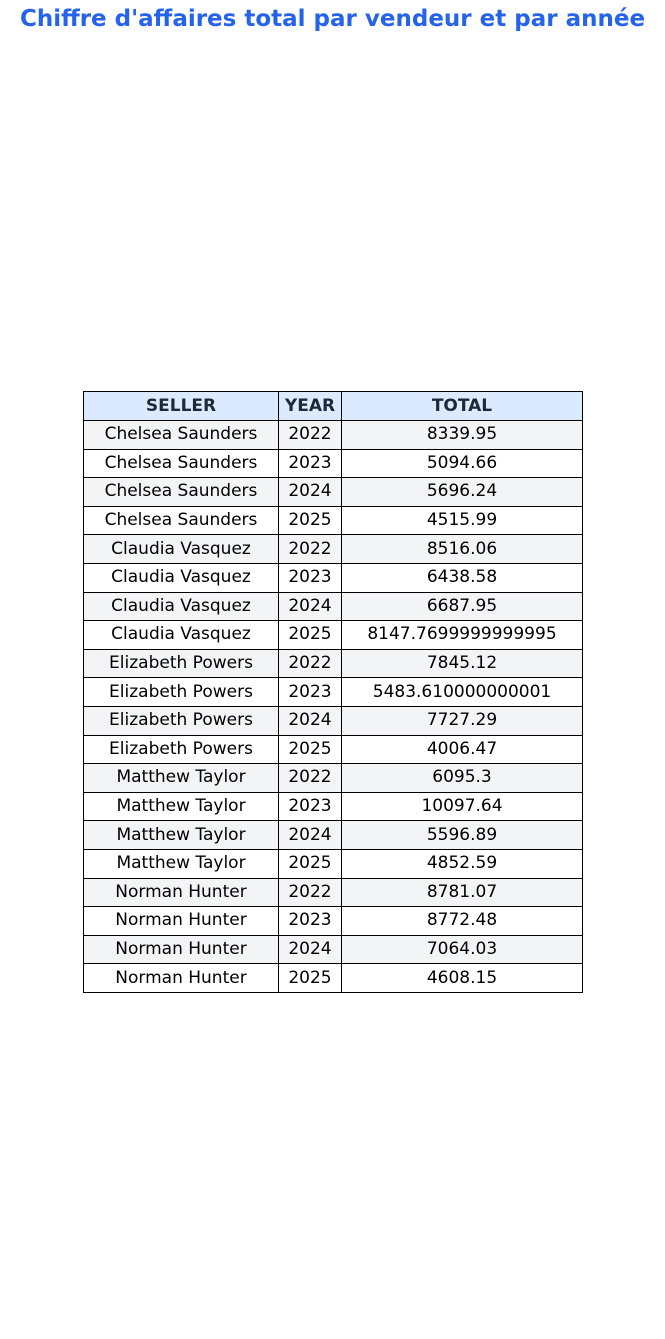  I want to click on table-row: Claudia Vasquez 2025 8147.7699999999995, so click(333, 635).